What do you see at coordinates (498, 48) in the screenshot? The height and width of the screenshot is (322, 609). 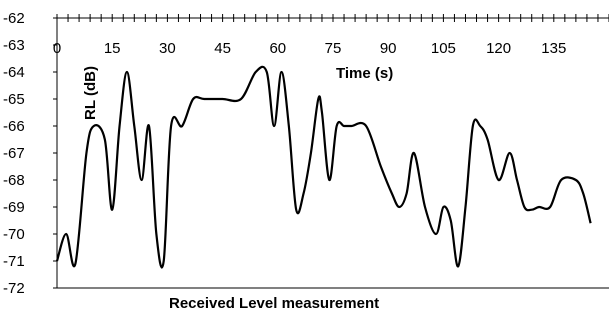 I see `x-tick-label: 120` at bounding box center [498, 48].